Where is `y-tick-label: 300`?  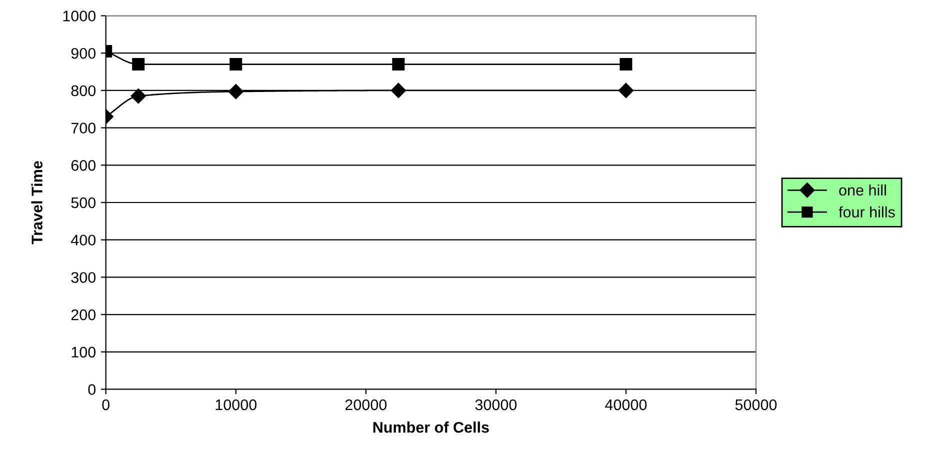
y-tick-label: 300 is located at coordinates (83, 277).